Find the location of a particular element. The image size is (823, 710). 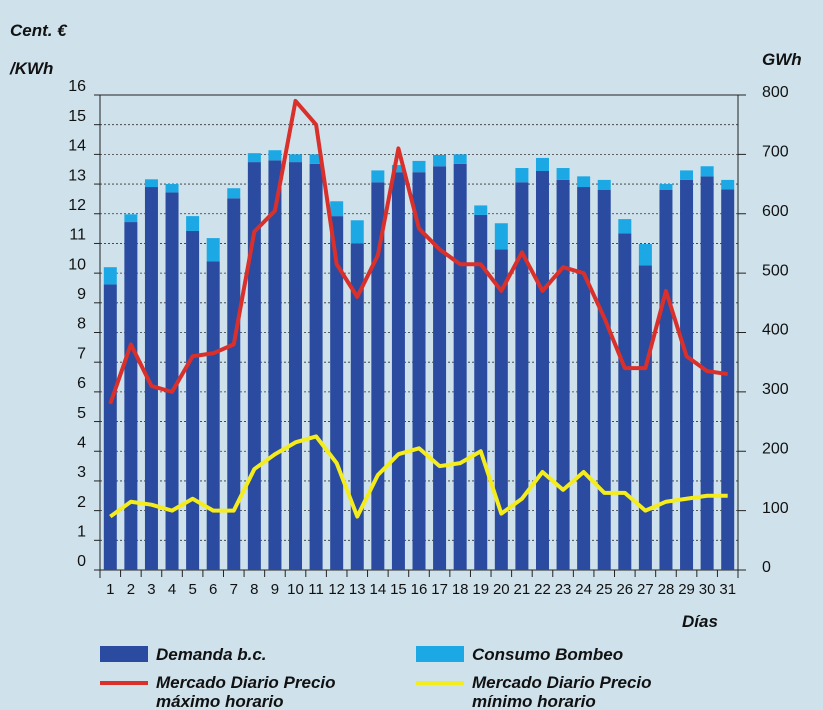

line is located at coordinates (418, 476).